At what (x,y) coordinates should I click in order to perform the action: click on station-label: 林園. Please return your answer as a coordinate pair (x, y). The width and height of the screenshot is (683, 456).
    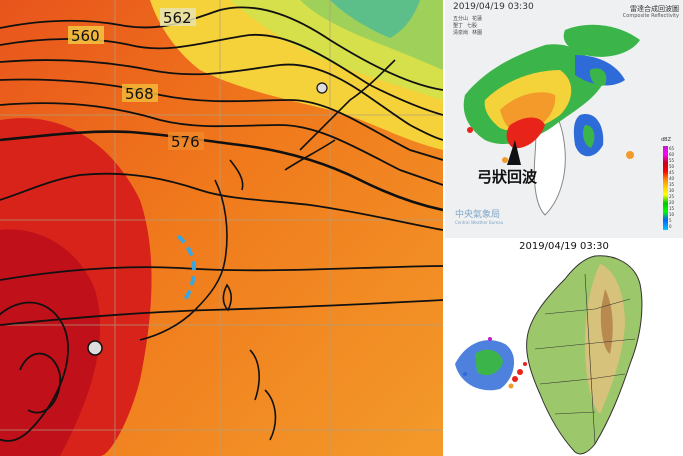
    Looking at the image, I should click on (477, 33).